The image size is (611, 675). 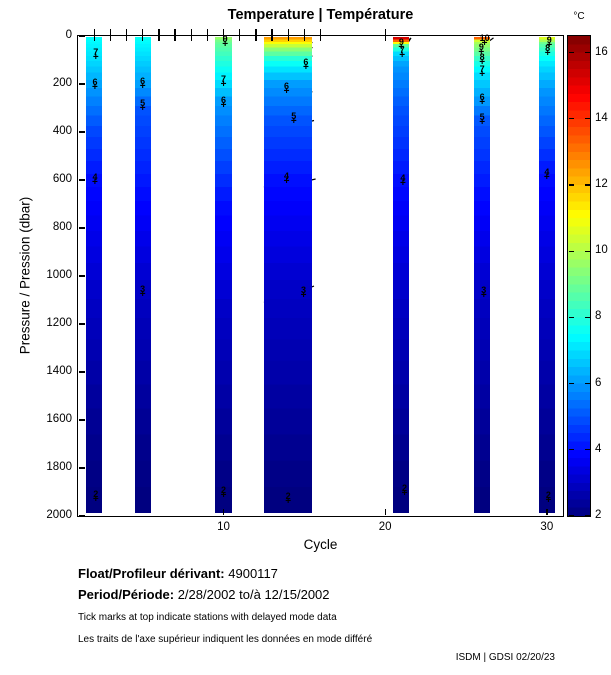 What do you see at coordinates (59, 467) in the screenshot?
I see `y-tick-label: 1800` at bounding box center [59, 467].